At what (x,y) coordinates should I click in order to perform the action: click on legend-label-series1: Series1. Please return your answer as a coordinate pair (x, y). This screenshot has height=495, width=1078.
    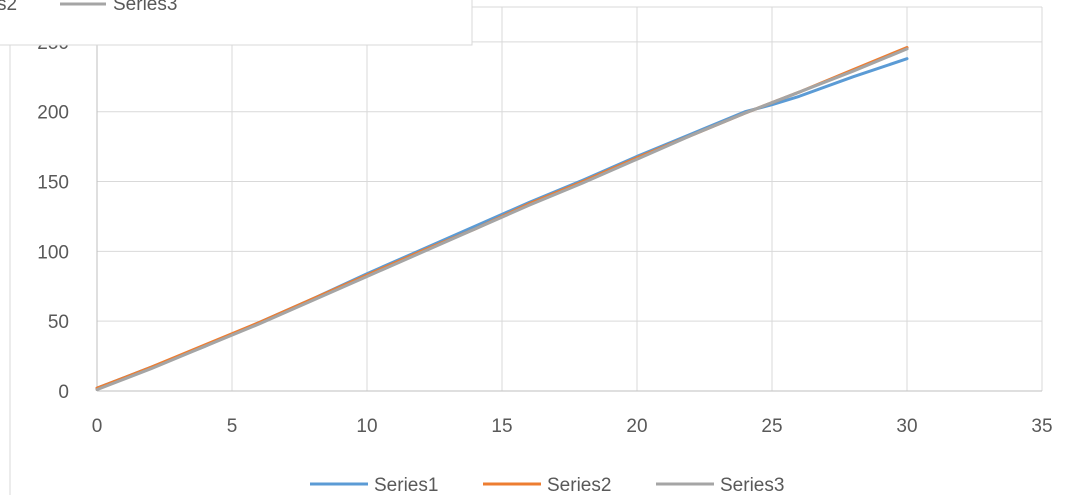
    Looking at the image, I should click on (406, 485).